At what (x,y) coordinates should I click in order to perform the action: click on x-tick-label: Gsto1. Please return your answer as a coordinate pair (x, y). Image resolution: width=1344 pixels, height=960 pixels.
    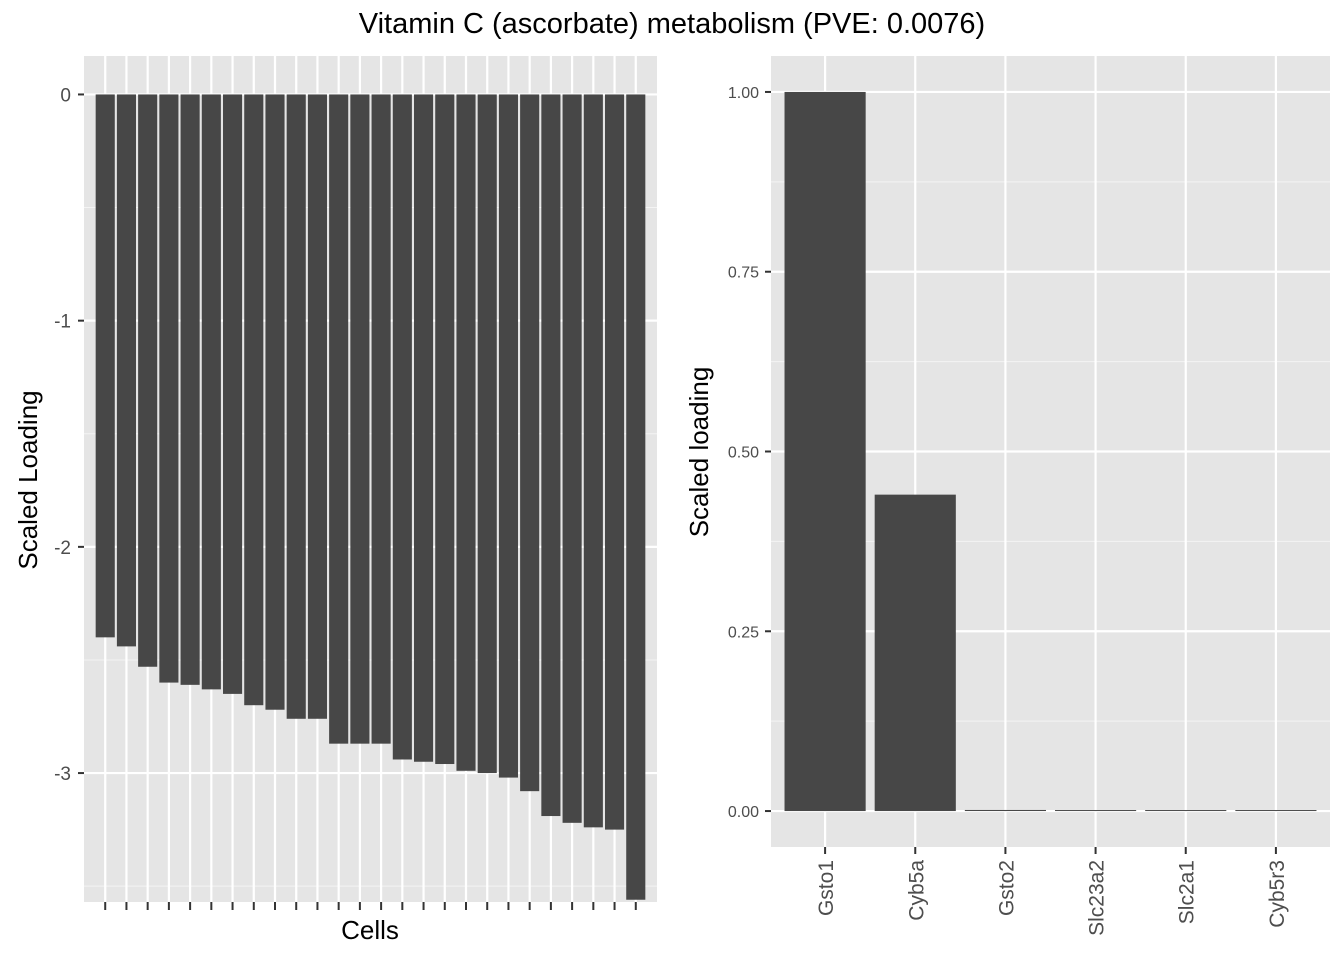
    Looking at the image, I should click on (826, 888).